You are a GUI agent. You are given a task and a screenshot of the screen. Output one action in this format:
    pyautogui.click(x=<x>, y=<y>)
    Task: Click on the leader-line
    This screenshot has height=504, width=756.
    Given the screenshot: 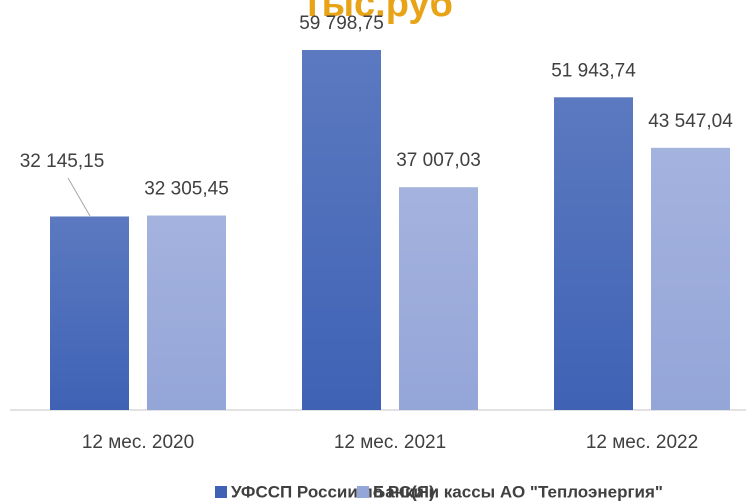 What is the action you would take?
    pyautogui.click(x=79, y=197)
    